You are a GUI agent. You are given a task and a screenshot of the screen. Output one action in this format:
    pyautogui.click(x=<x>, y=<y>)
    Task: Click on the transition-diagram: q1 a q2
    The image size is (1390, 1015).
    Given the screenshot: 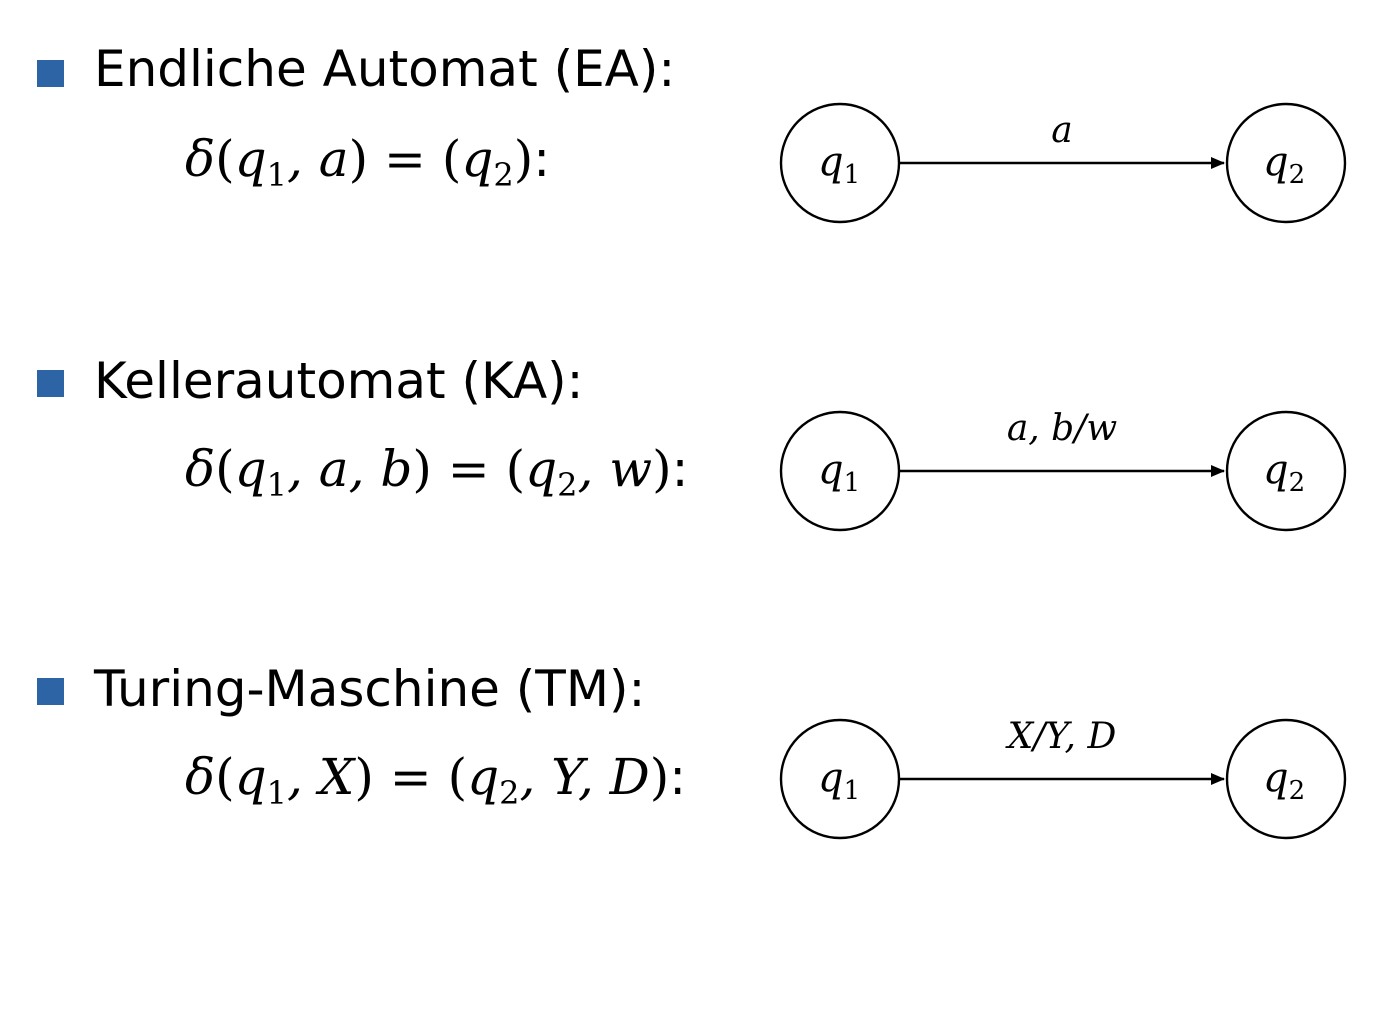 What is the action you would take?
    pyautogui.click(x=1063, y=163)
    